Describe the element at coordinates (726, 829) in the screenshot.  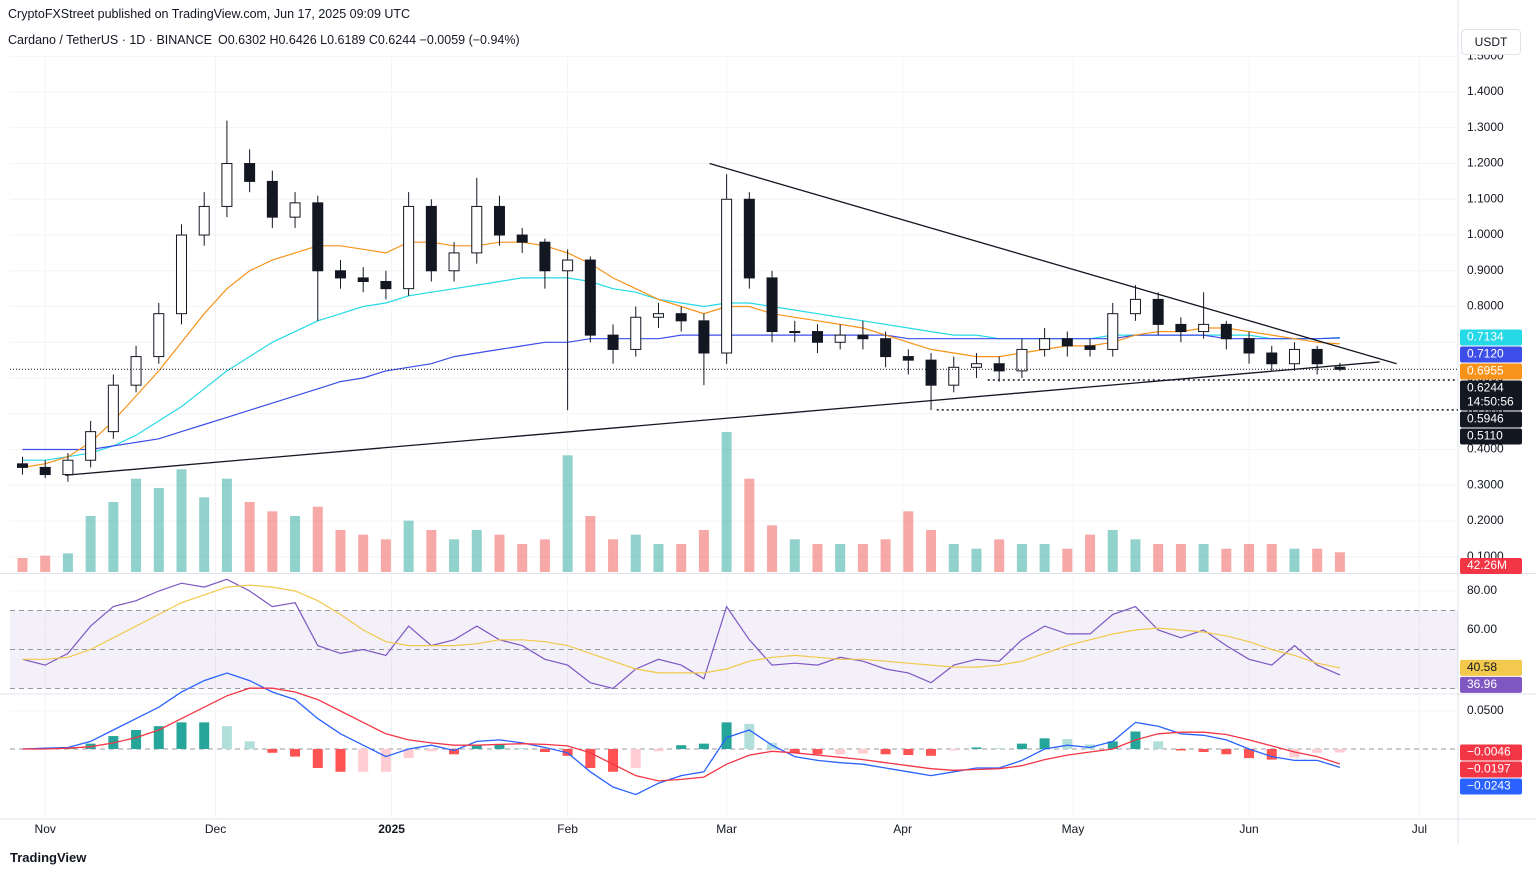
I see `x-tick-label: Mar` at that location.